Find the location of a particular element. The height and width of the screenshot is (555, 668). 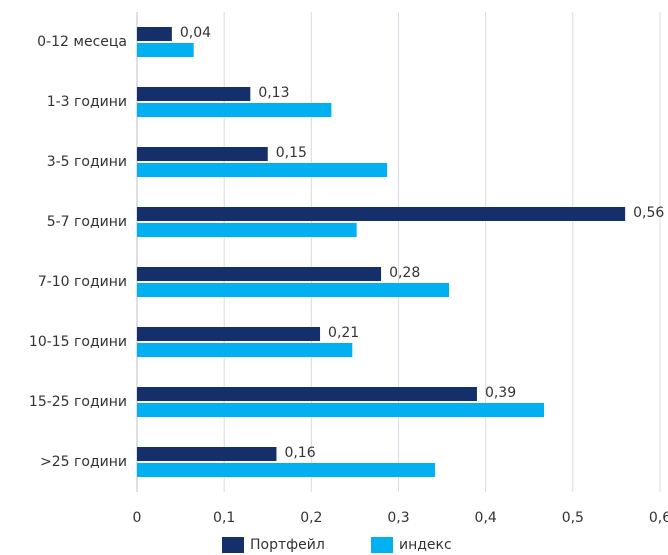

y-tick-label: 15-25 години is located at coordinates (78, 402).